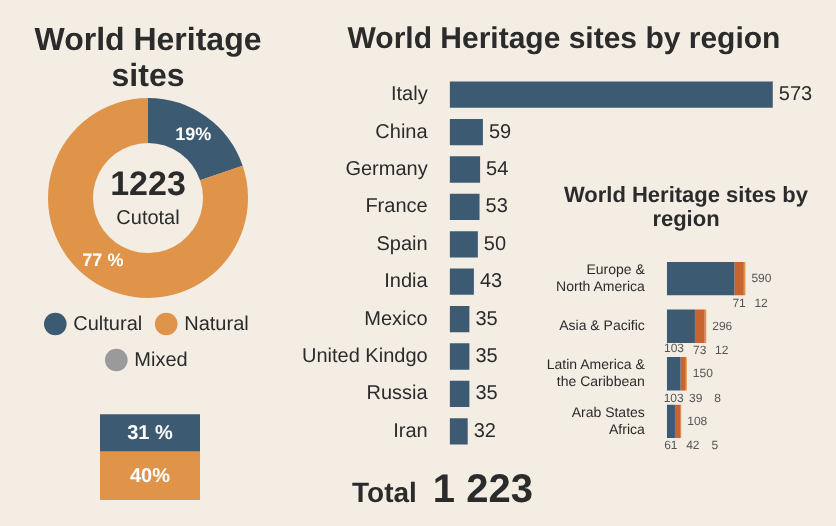 The image size is (836, 526). I want to click on data-label: 59, so click(500, 131).